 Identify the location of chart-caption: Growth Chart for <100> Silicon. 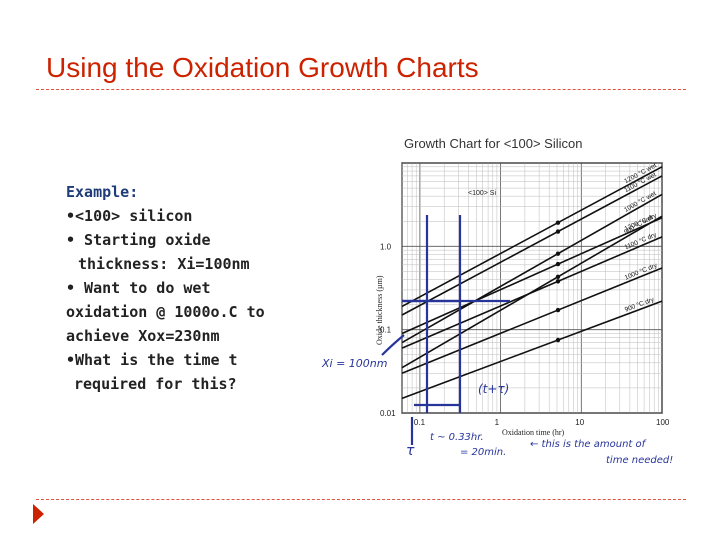
(493, 143).